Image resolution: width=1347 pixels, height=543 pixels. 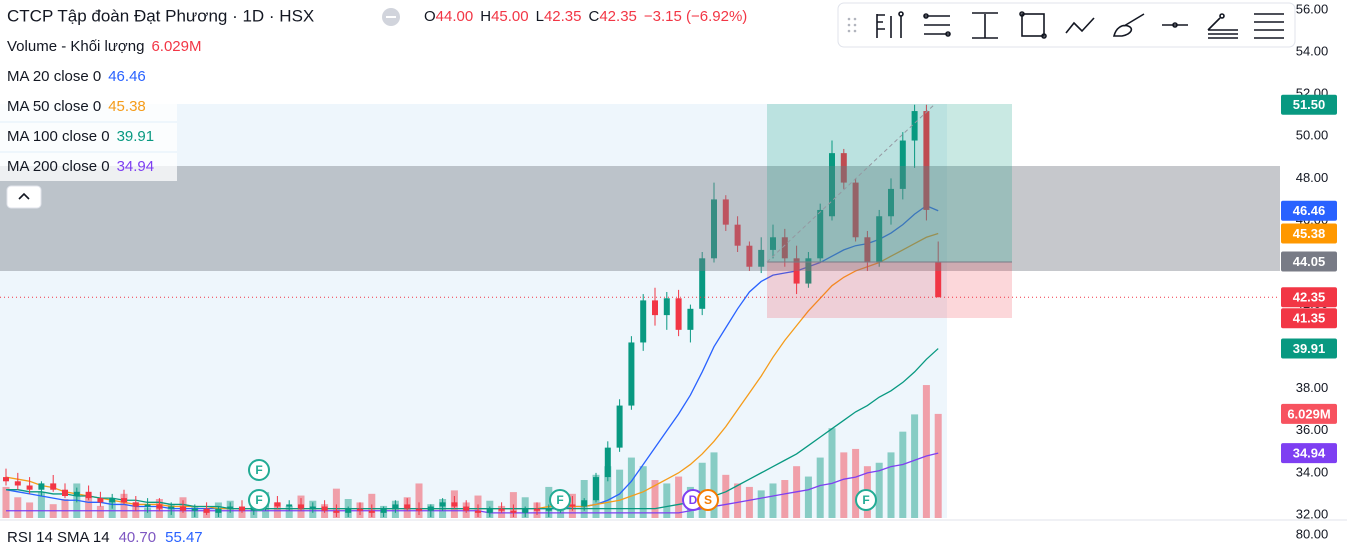 What do you see at coordinates (54, 76) in the screenshot?
I see `legend-name: MA 20 close 0` at bounding box center [54, 76].